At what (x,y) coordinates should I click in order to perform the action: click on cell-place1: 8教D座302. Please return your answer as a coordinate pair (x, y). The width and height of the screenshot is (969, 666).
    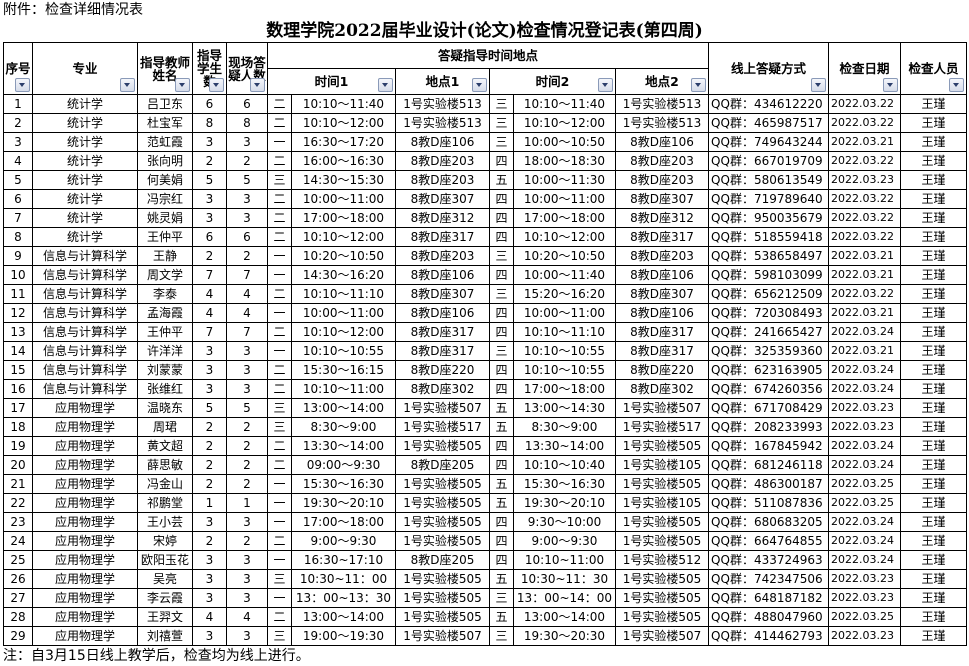
    Looking at the image, I should click on (442, 389).